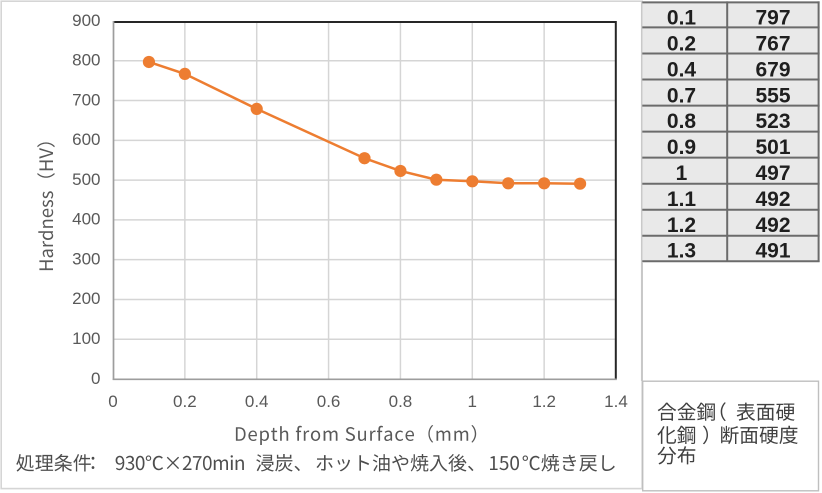 Image resolution: width=822 pixels, height=493 pixels. What do you see at coordinates (86, 20) in the screenshot?
I see `svg-text: 900` at bounding box center [86, 20].